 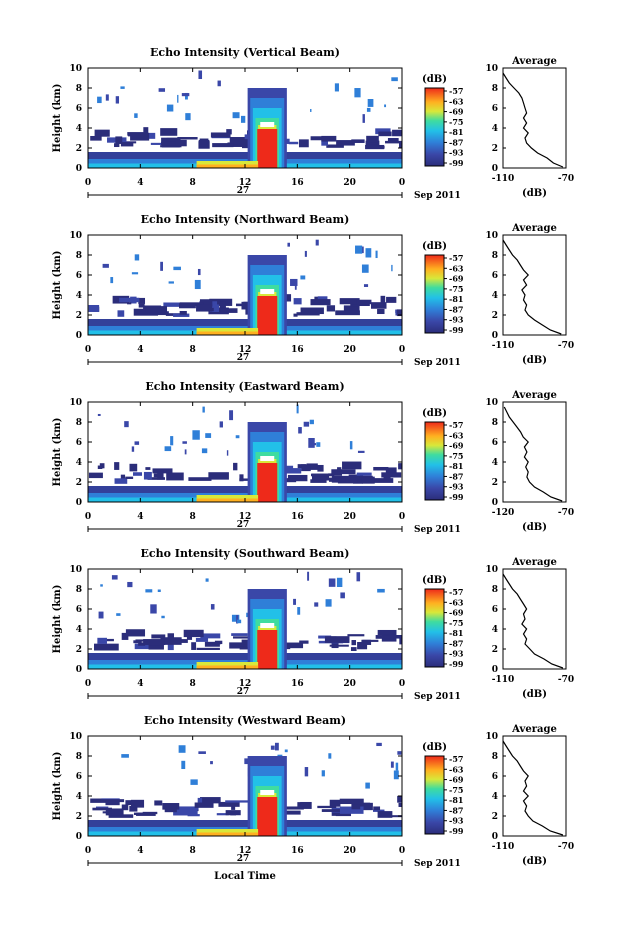 What do you see at coordinates (193, 517) in the screenshot?
I see `x-tick-label: 8` at bounding box center [193, 517].